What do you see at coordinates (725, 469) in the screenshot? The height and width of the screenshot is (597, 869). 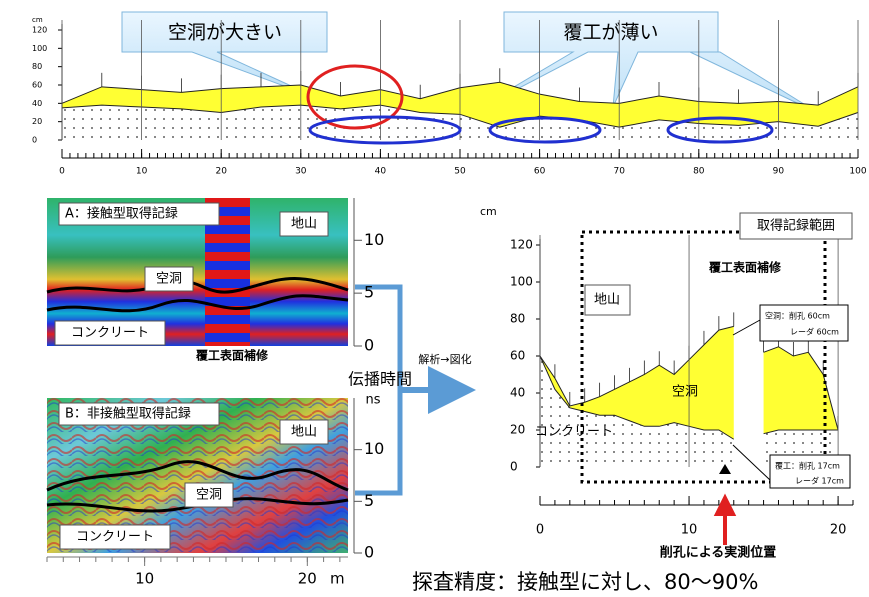 I see `marker` at bounding box center [725, 469].